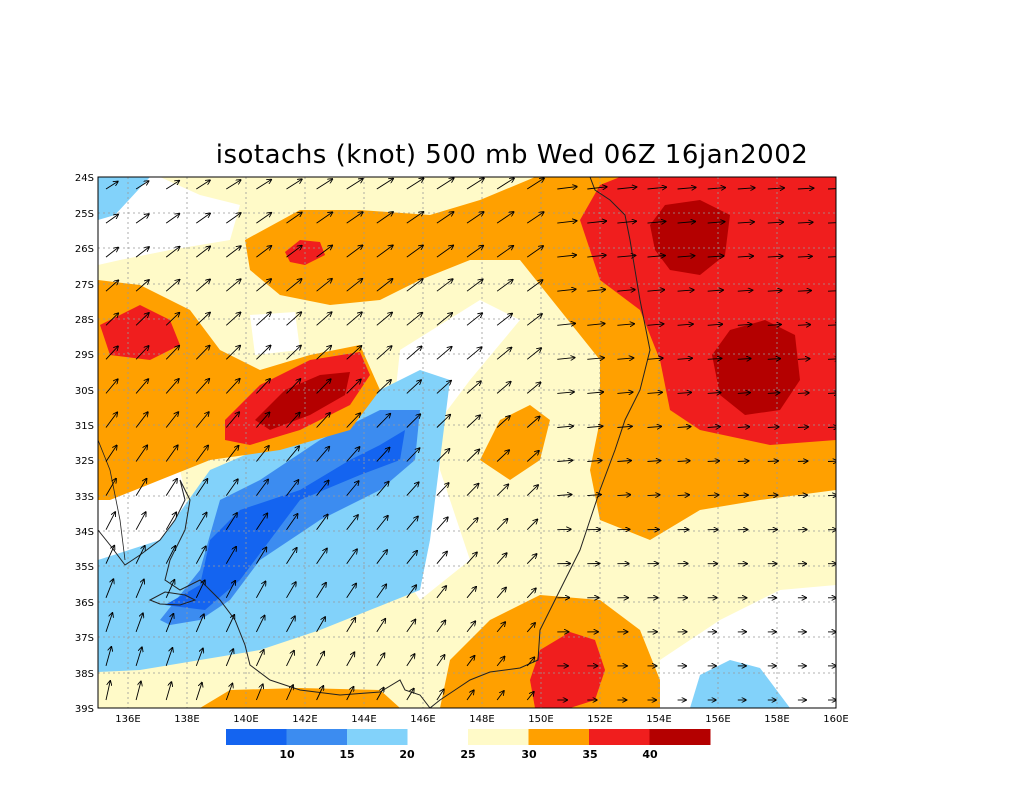 The height and width of the screenshot is (800, 1024). I want to click on contour-red, so click(567, 670).